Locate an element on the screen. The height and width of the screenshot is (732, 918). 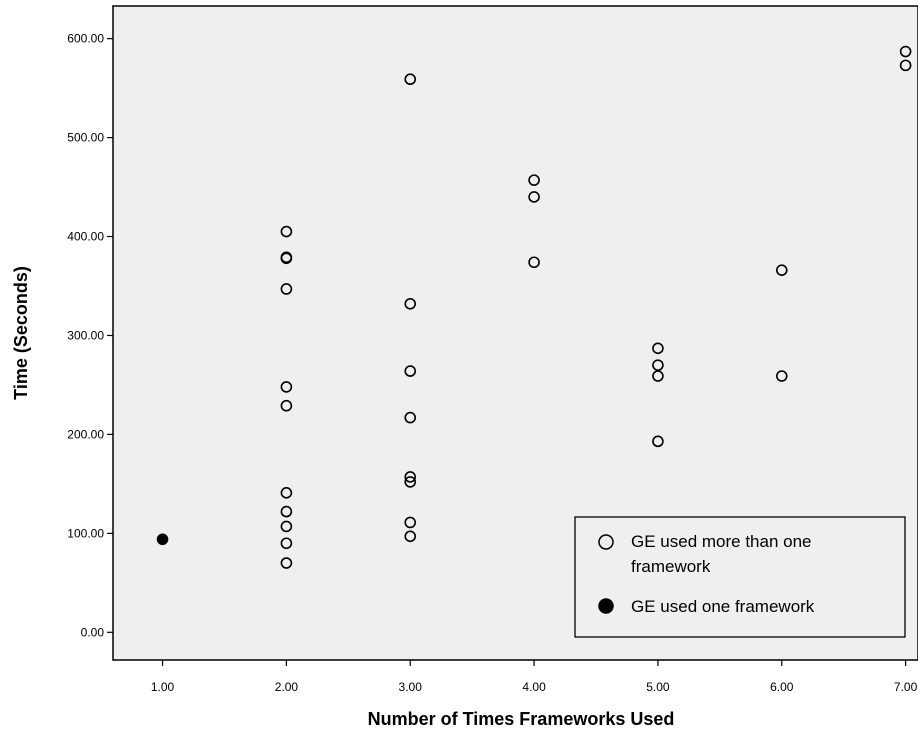
legend-label: GE used more than one framework is located at coordinates (721, 554).